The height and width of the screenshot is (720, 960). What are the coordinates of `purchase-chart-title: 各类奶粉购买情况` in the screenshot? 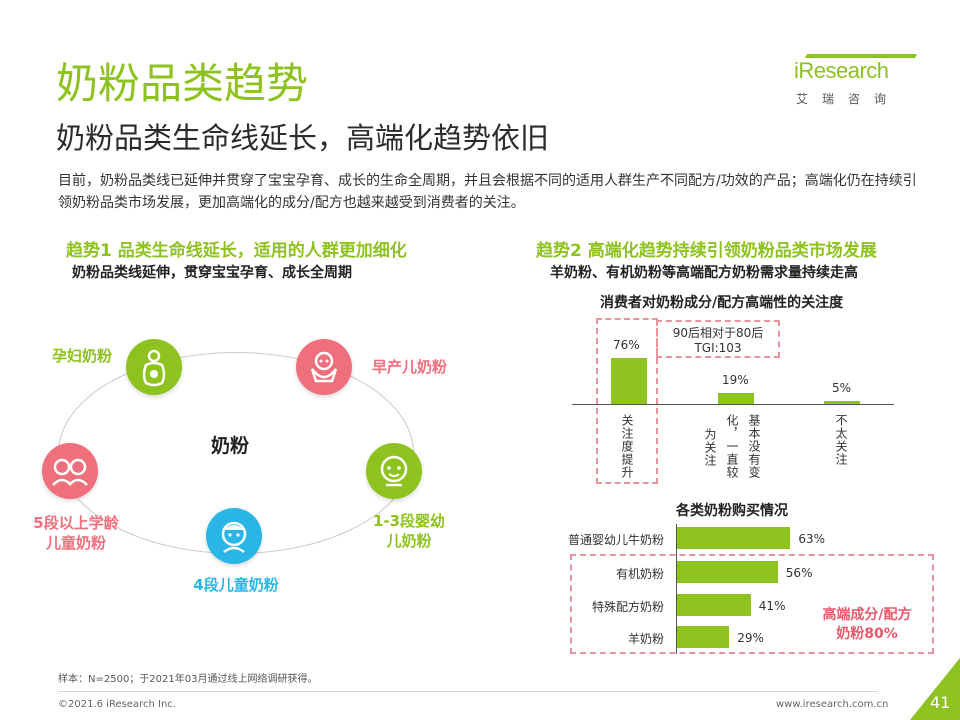 It's located at (732, 511).